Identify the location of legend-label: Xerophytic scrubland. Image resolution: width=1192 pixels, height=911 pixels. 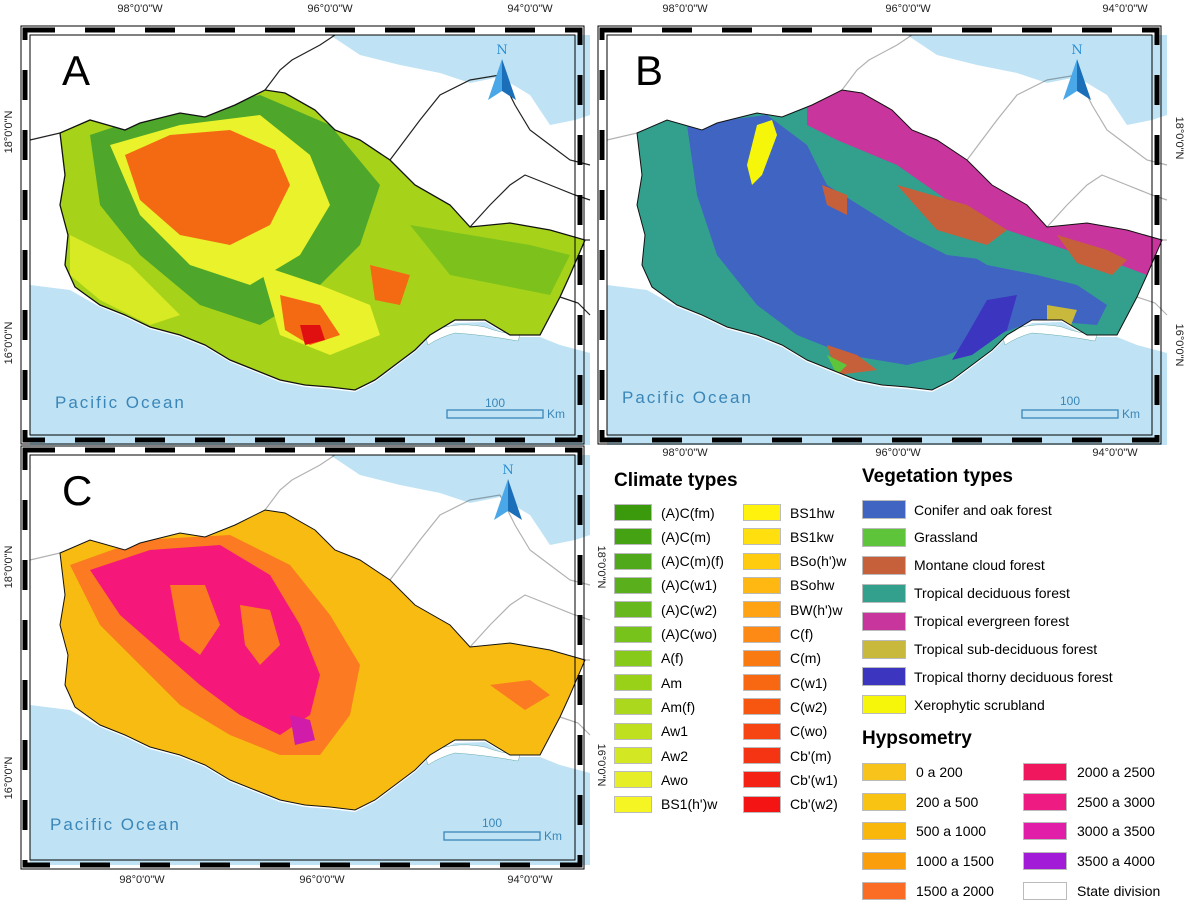
(979, 704).